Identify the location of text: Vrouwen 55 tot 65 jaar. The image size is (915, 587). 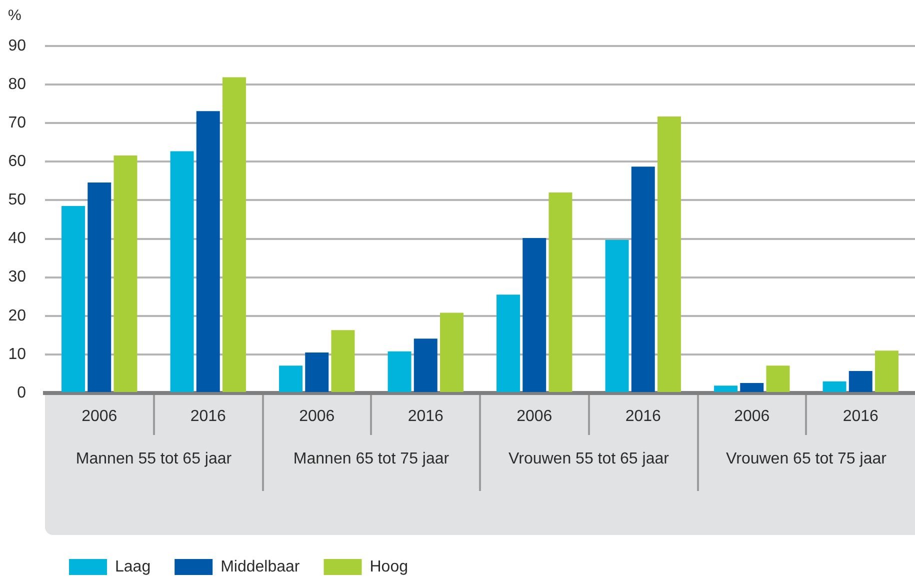
(589, 459).